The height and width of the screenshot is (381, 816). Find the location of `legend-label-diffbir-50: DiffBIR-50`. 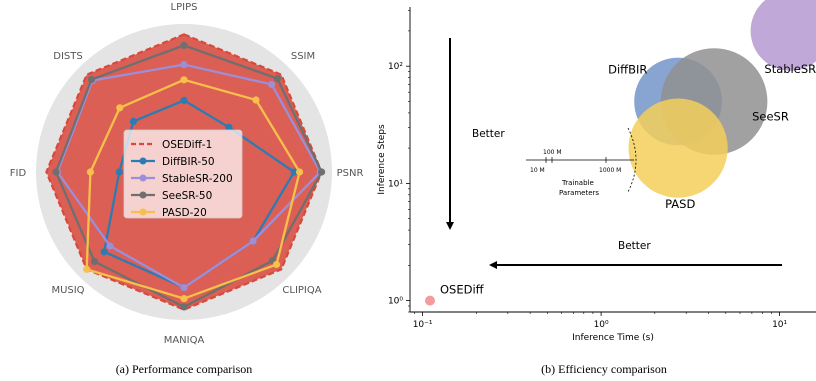

legend-label-diffbir-50: DiffBIR-50 is located at coordinates (188, 162).